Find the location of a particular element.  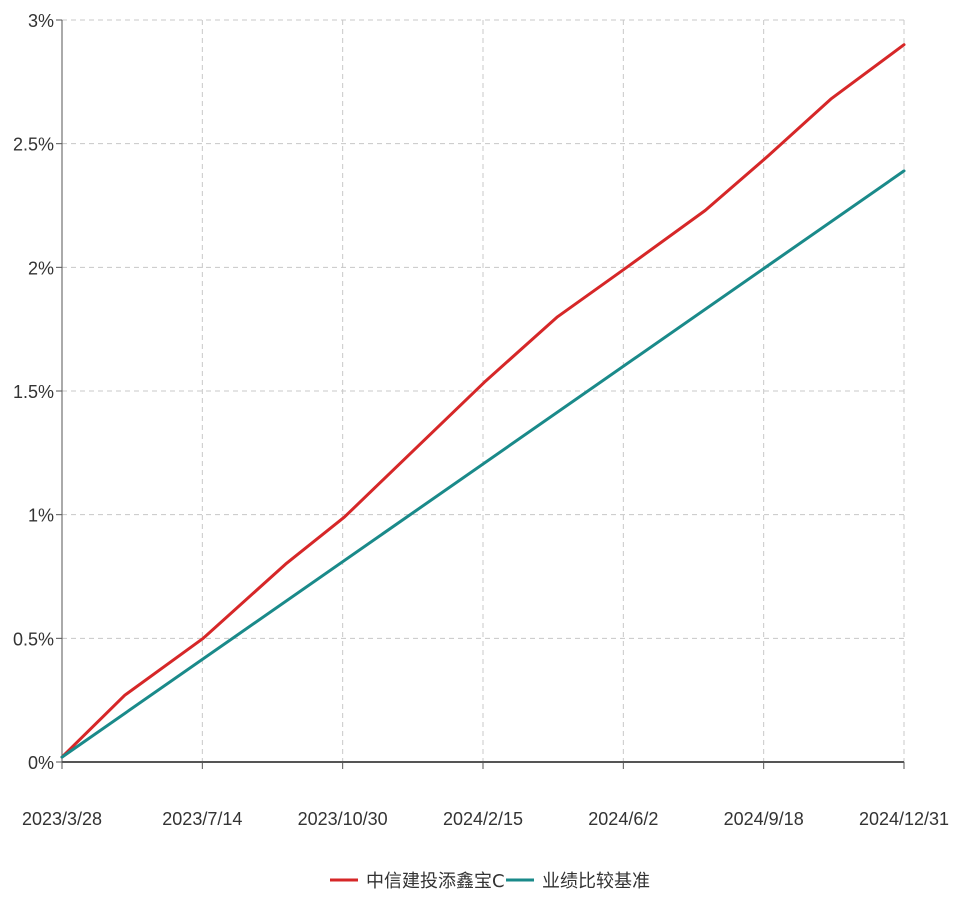

y-tick-label: 0.5% is located at coordinates (33, 639).